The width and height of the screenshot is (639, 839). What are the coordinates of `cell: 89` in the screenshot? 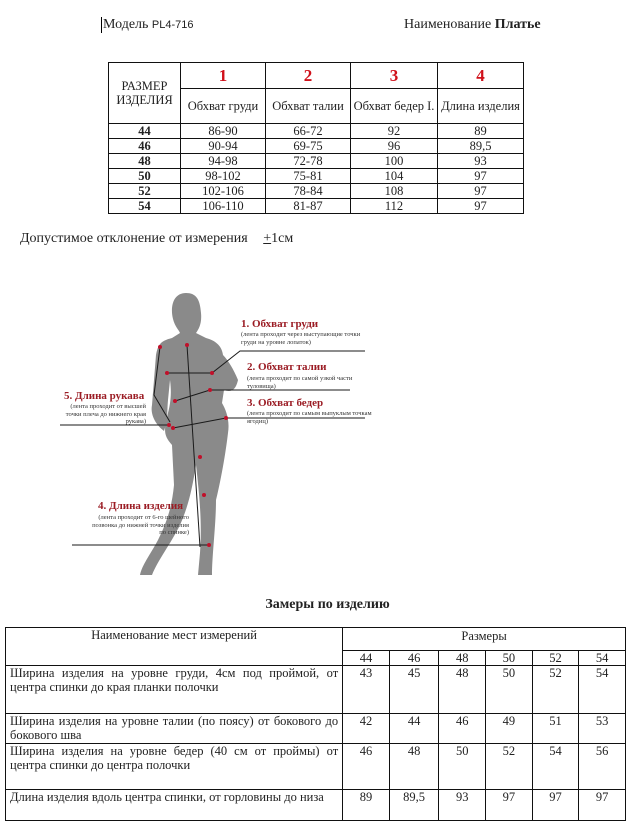 It's located at (480, 131).